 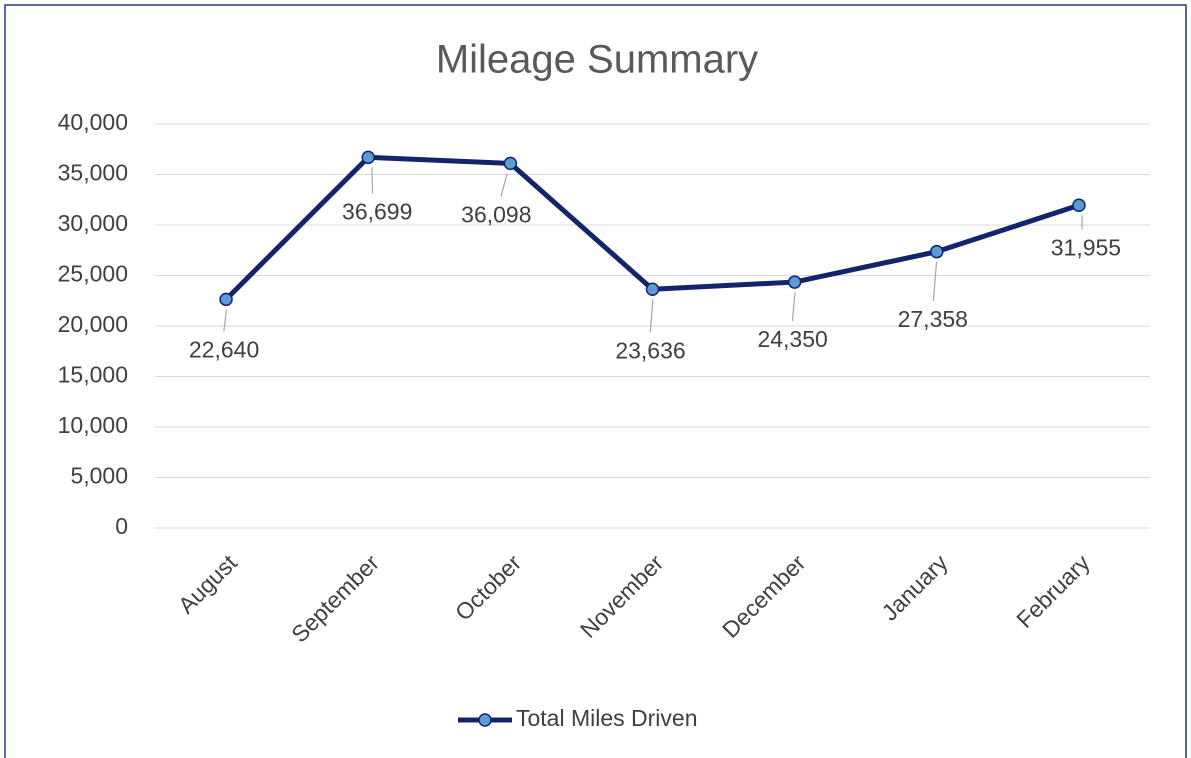 I want to click on y-tick-label: 10,000, so click(x=93, y=425).